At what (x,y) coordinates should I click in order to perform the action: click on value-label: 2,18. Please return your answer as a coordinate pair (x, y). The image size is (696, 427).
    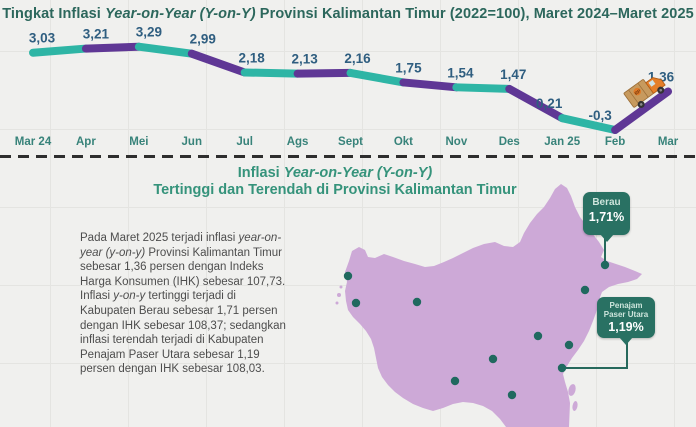
    Looking at the image, I should click on (252, 57).